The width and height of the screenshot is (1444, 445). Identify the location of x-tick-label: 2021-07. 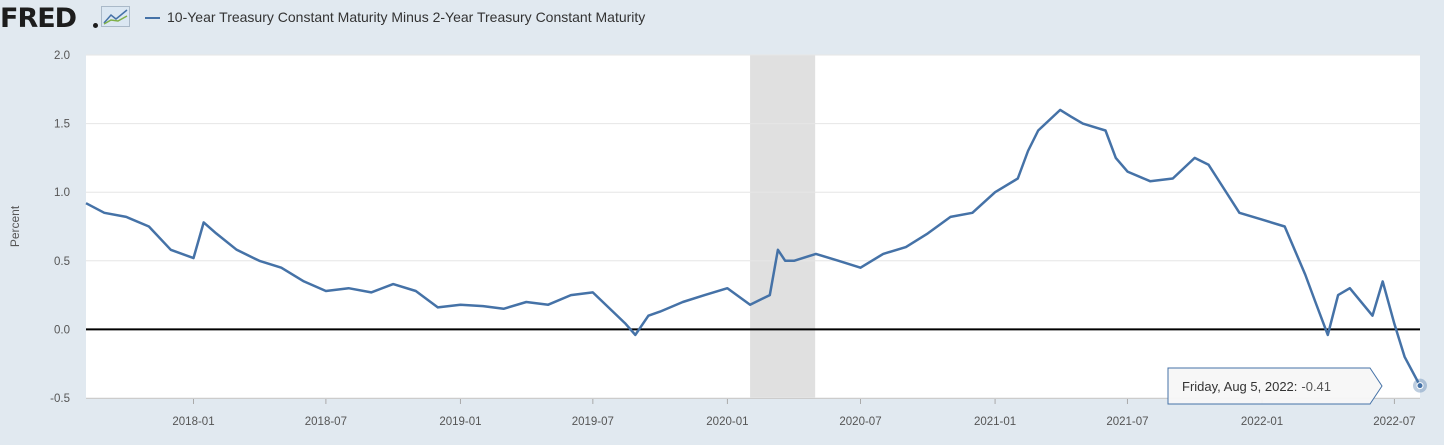
(1127, 422).